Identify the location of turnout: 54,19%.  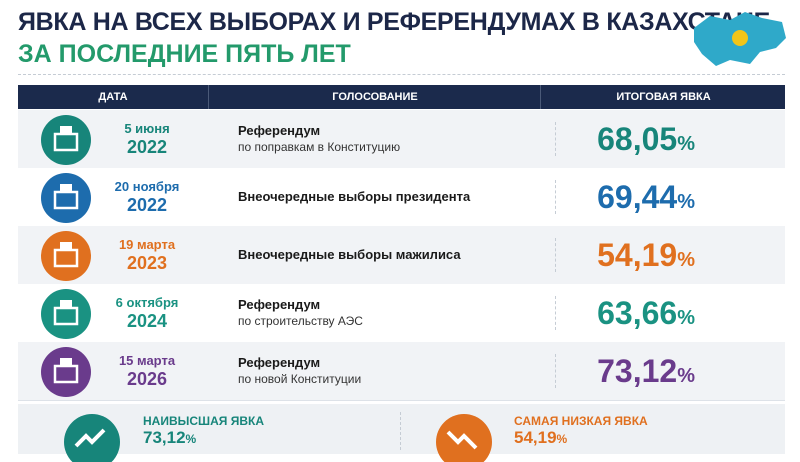
(646, 255).